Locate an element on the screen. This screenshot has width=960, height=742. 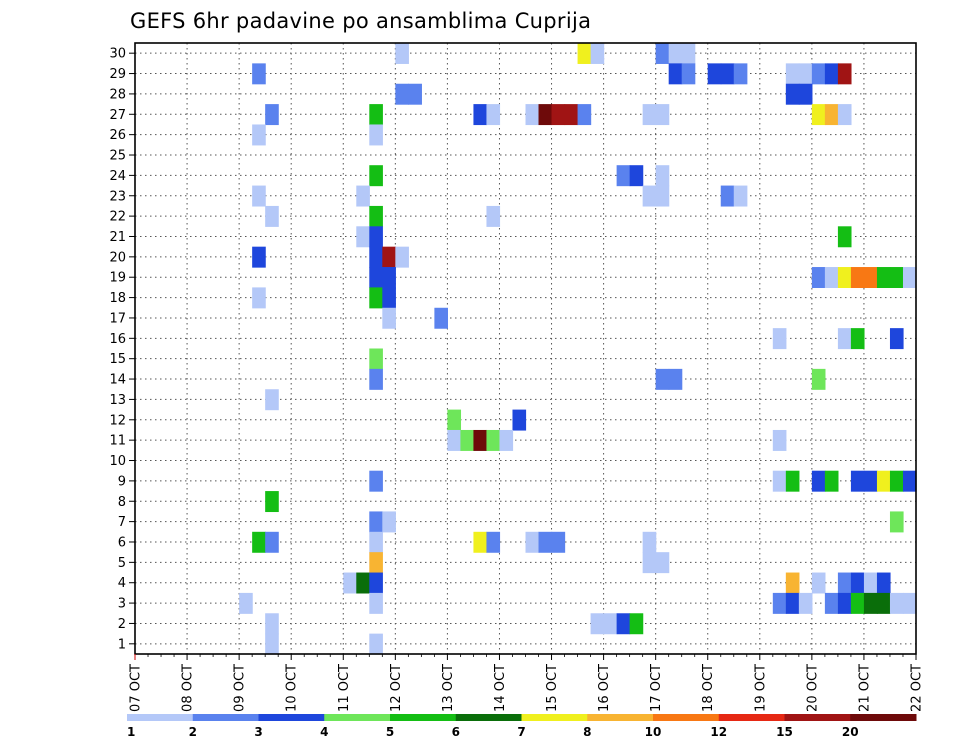
y-tick-label: 3 is located at coordinates (122, 604).